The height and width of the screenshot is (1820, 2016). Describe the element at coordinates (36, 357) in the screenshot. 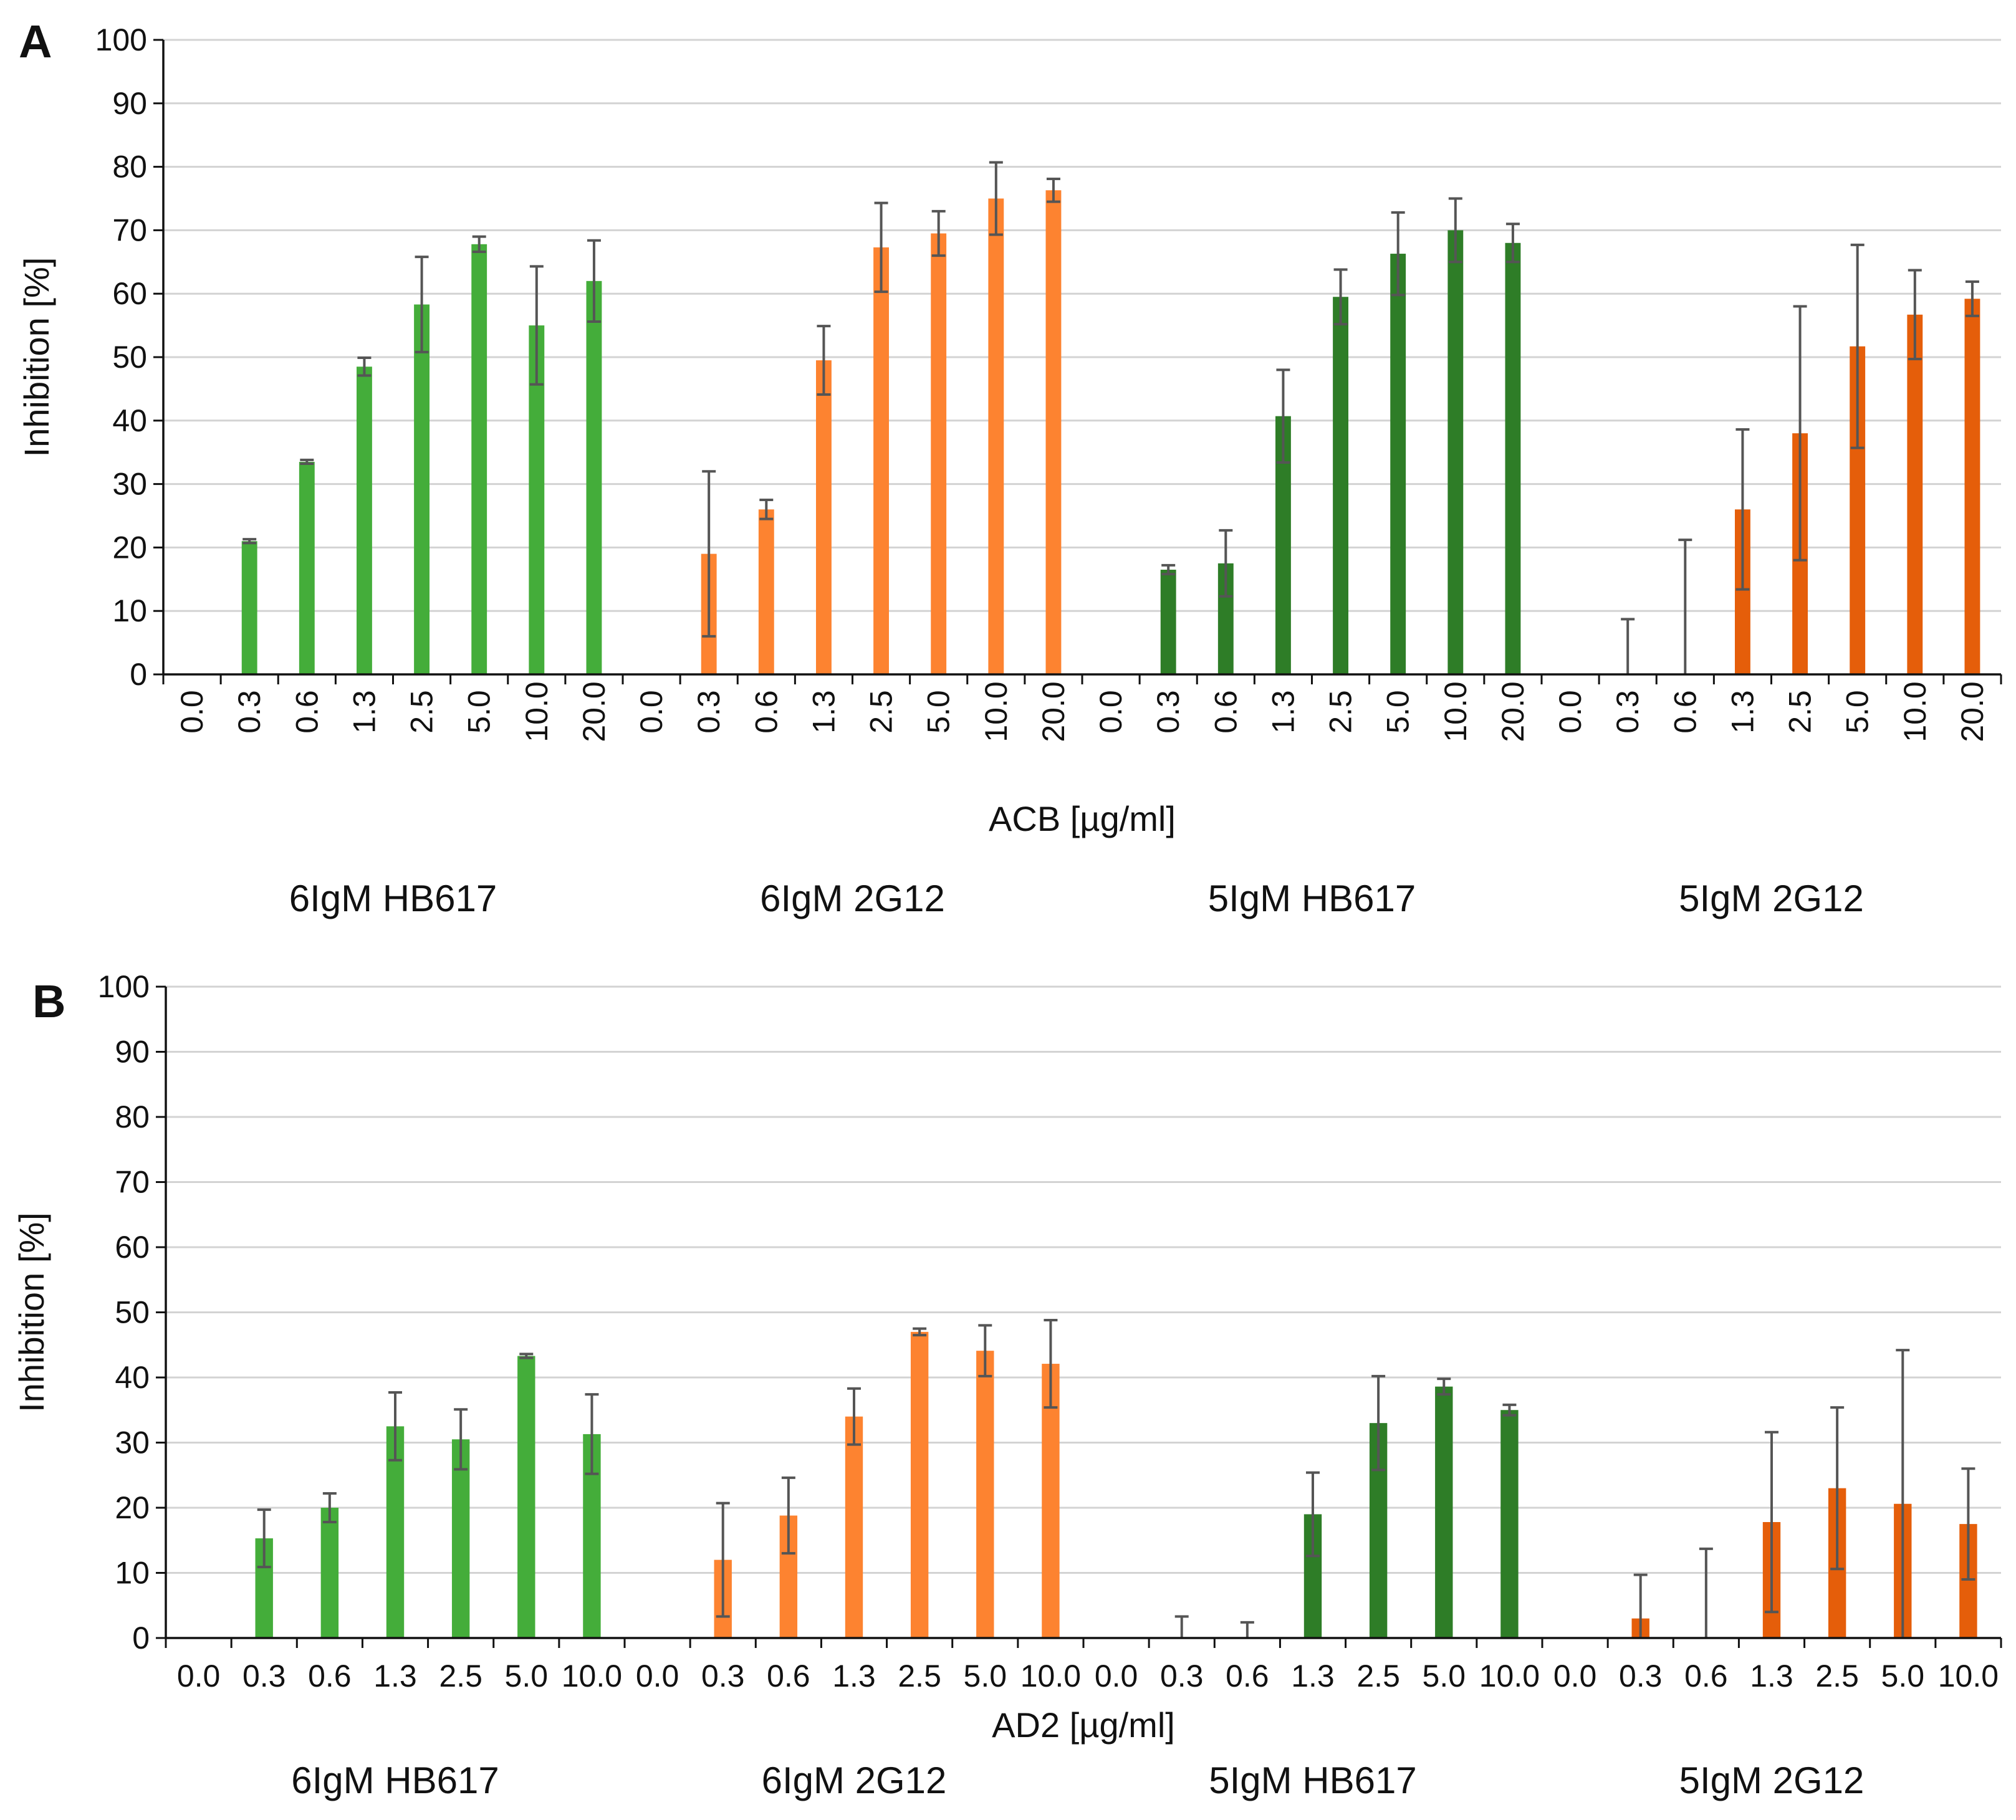

I see `y-axis-title: Inhibition [%]` at that location.